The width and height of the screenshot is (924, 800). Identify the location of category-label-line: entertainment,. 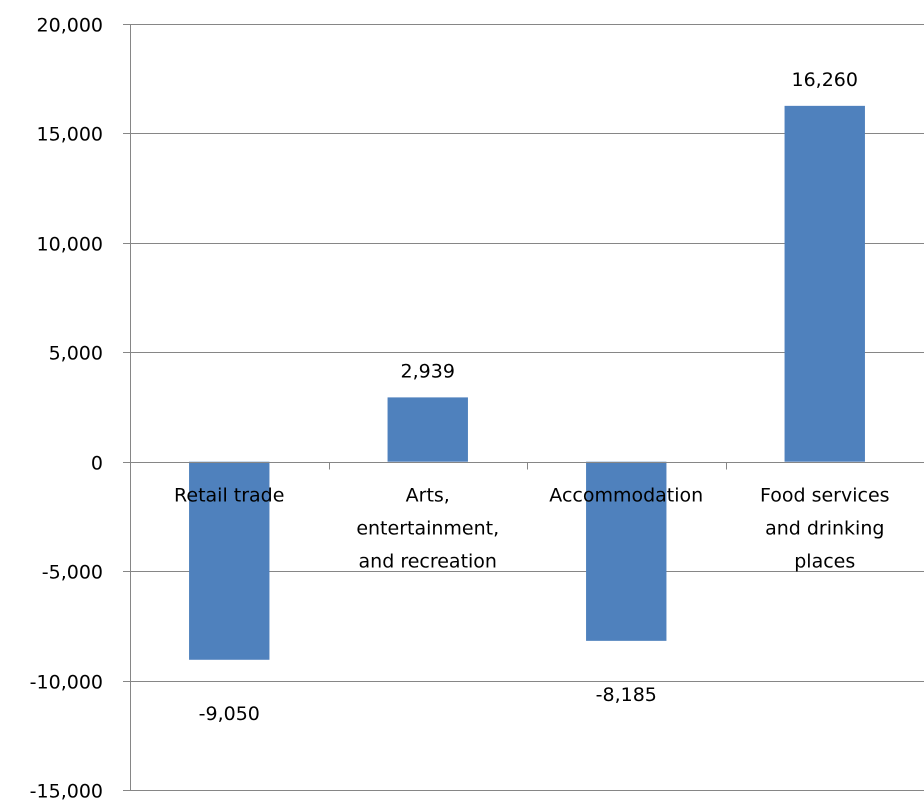
(427, 529).